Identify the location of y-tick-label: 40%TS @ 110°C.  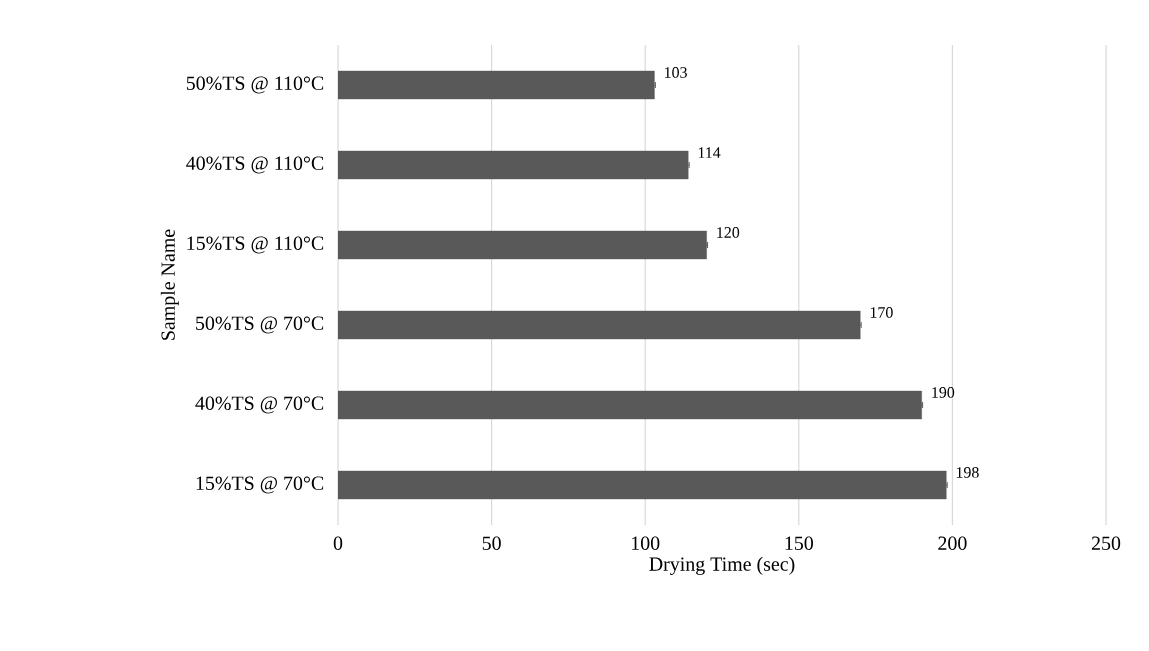
(255, 165).